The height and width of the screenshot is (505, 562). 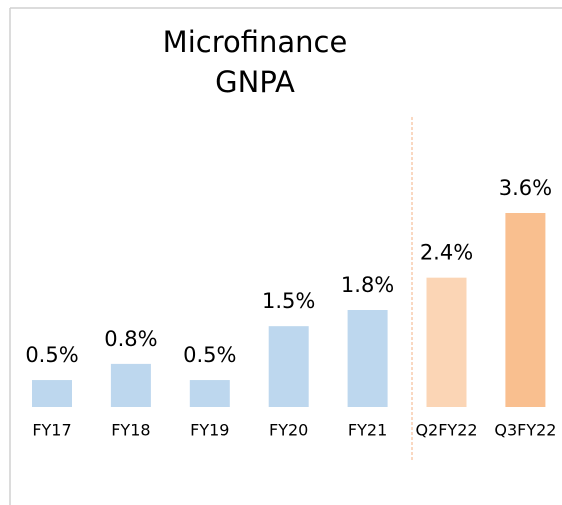 What do you see at coordinates (209, 430) in the screenshot?
I see `x-tick-label: FY19` at bounding box center [209, 430].